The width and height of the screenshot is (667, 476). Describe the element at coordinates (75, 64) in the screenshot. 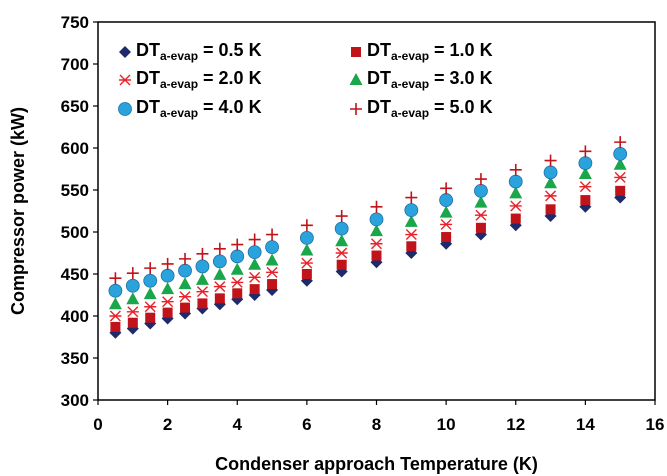

I see `y-tick-label: 700` at that location.